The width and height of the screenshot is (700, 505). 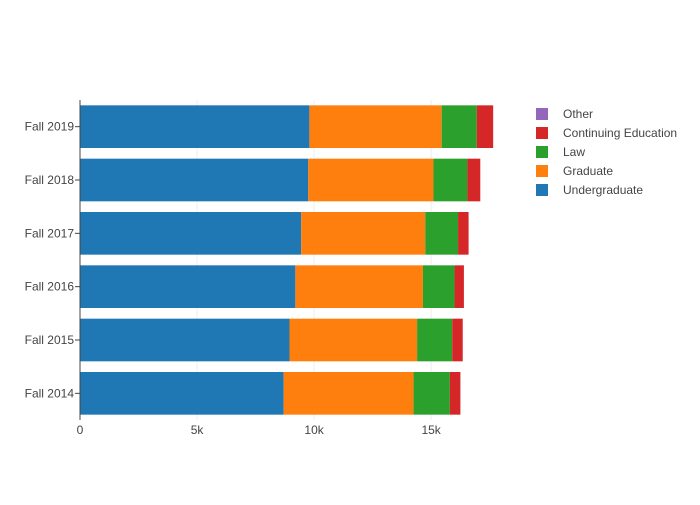 What do you see at coordinates (348, 393) in the screenshot?
I see `bar-graduate-fall-2014: Fall 2014 — Graduate: 5550` at bounding box center [348, 393].